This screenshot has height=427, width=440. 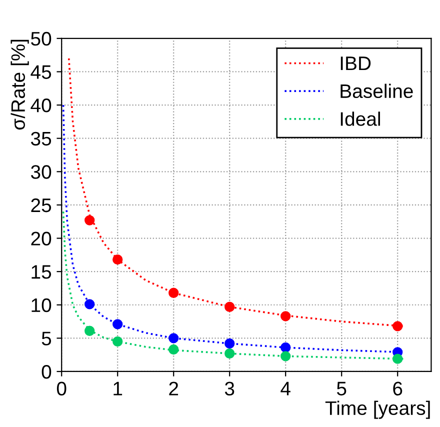 What do you see at coordinates (61, 389) in the screenshot?
I see `x-tick-label: 0` at bounding box center [61, 389].